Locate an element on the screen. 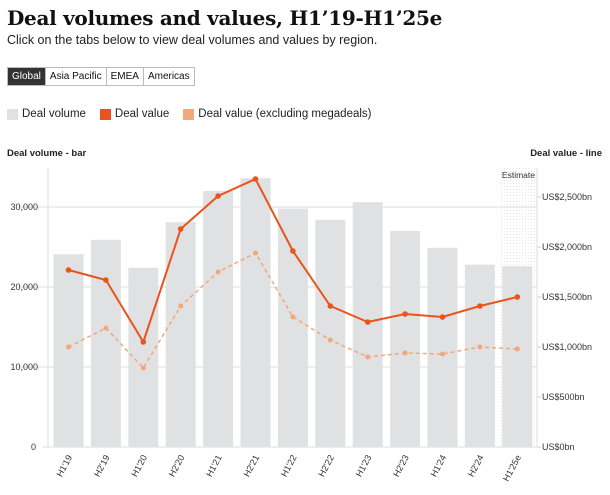 The width and height of the screenshot is (610, 495). right-tick-label: US$1,500bn is located at coordinates (567, 297).